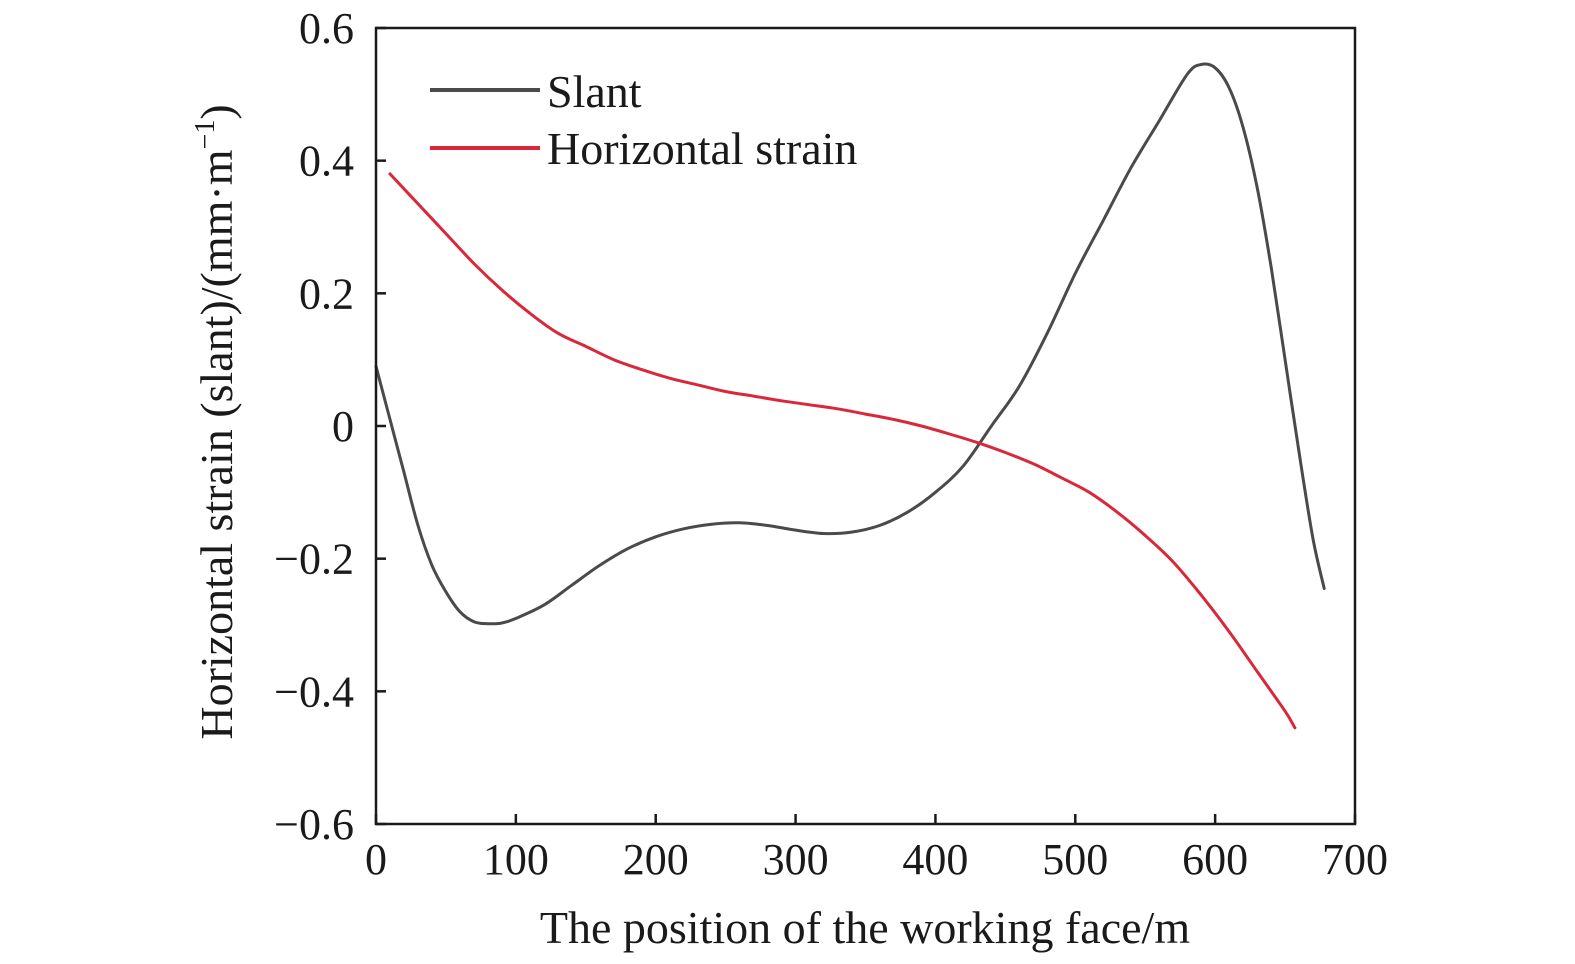 This screenshot has height=964, width=1575. Describe the element at coordinates (216, 111) in the screenshot. I see `y-axis-title-close: )` at that location.